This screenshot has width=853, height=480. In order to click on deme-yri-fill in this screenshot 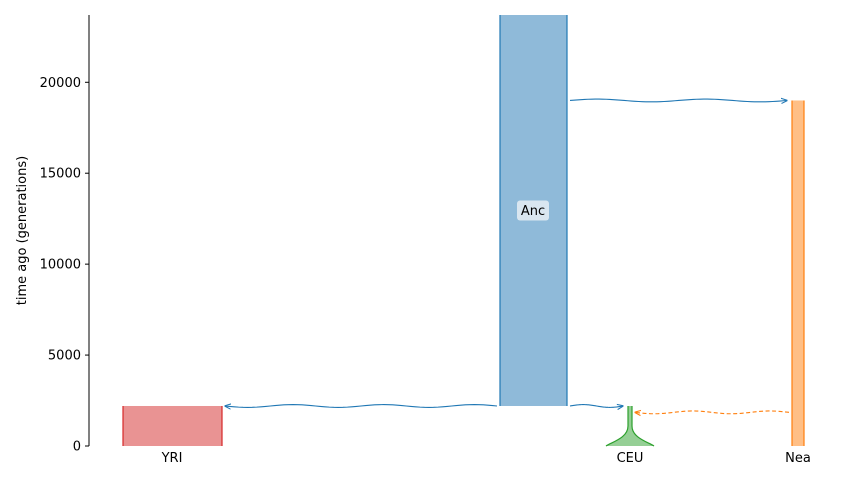, I will do `click(172, 425)`.